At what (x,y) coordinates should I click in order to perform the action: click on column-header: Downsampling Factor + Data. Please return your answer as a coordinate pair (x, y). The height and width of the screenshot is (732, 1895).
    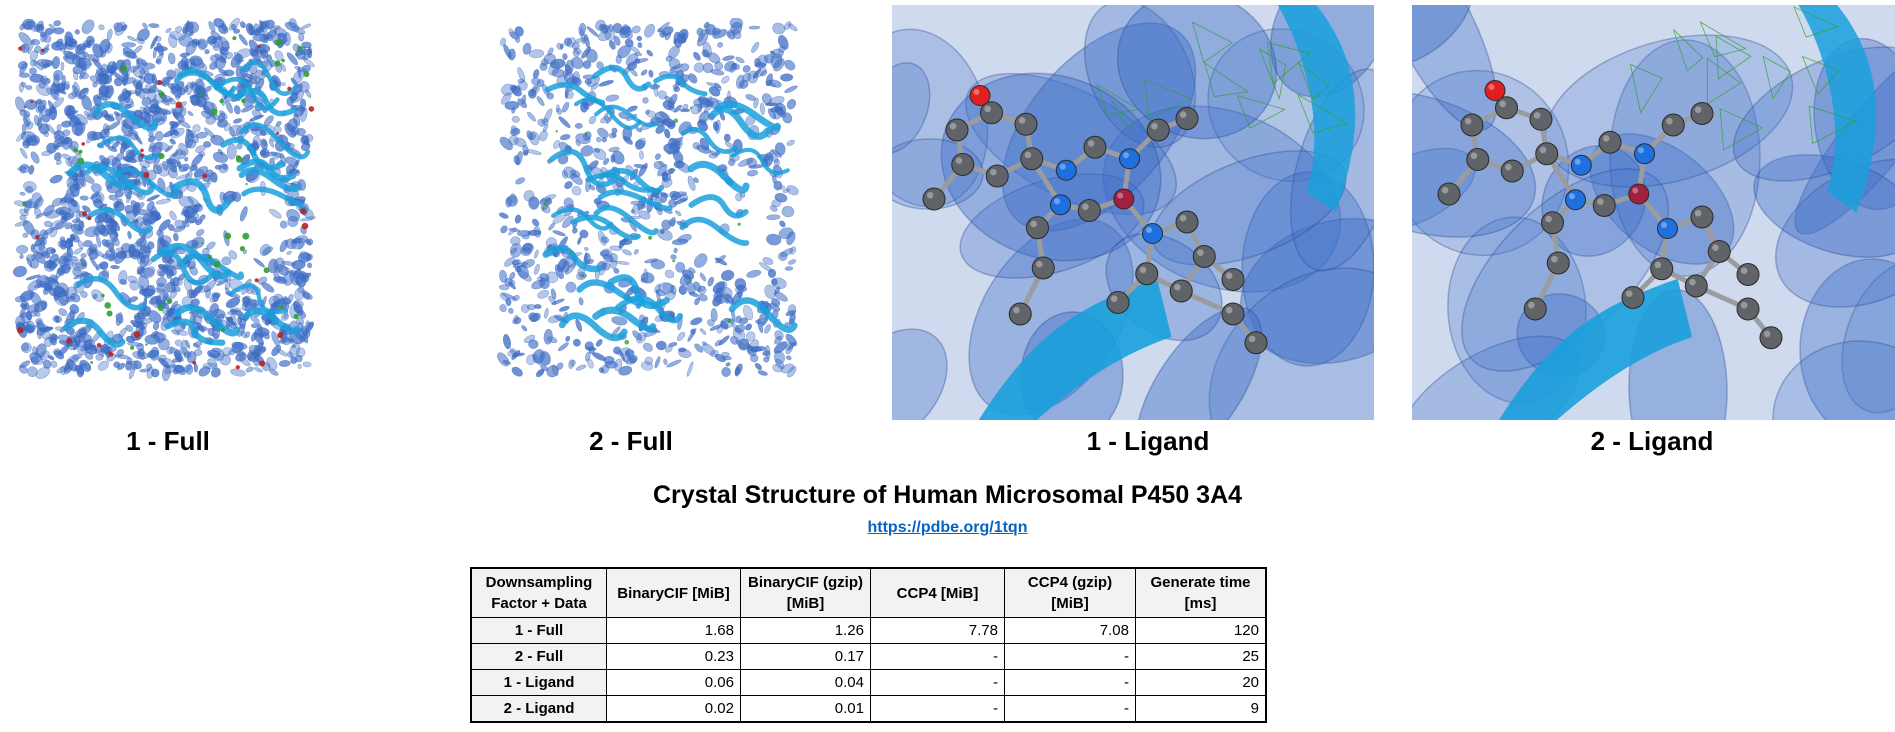
    Looking at the image, I should click on (539, 593).